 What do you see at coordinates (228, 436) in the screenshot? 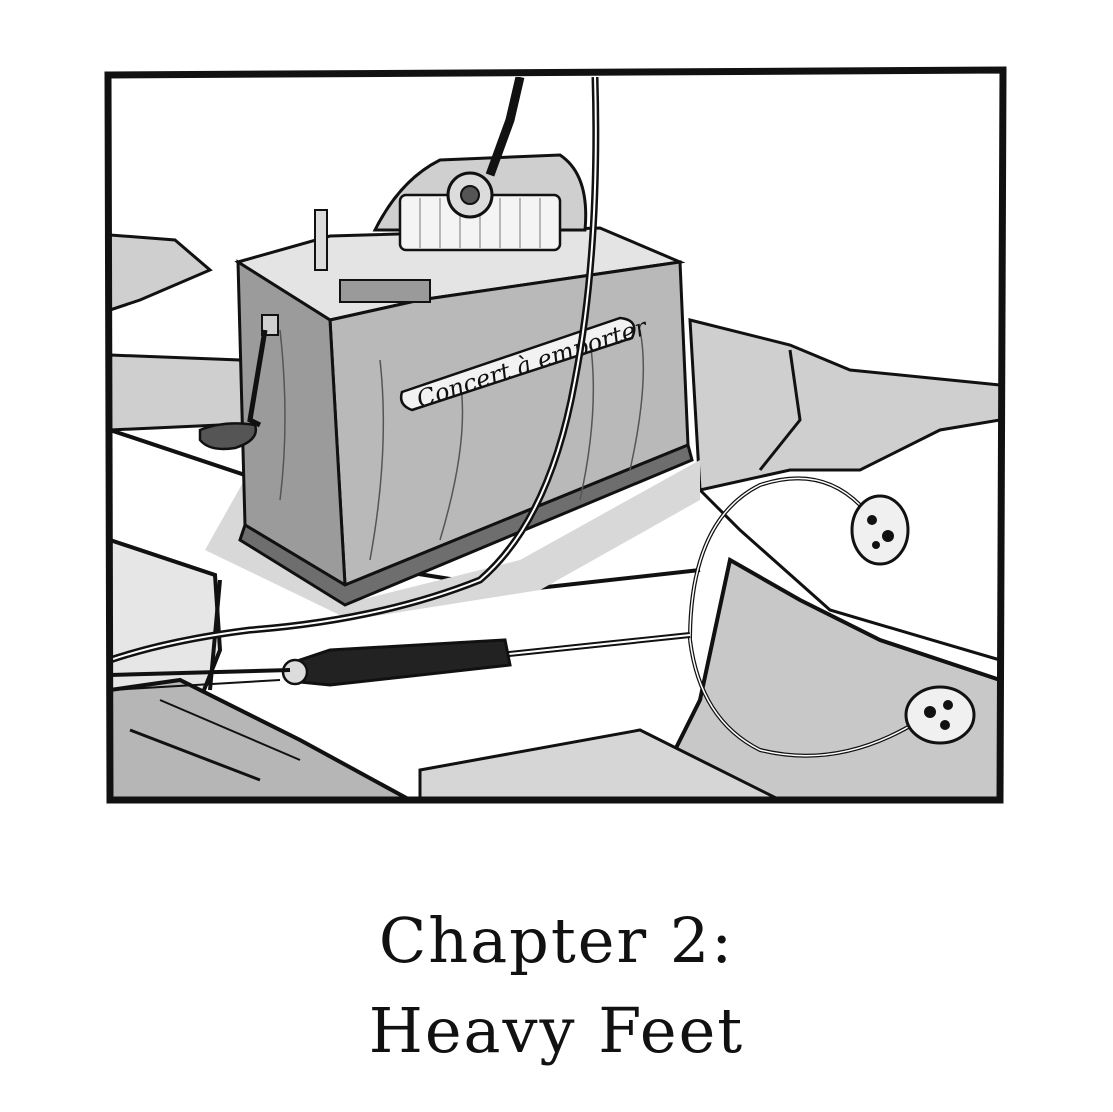
I see `crank-handle` at bounding box center [228, 436].